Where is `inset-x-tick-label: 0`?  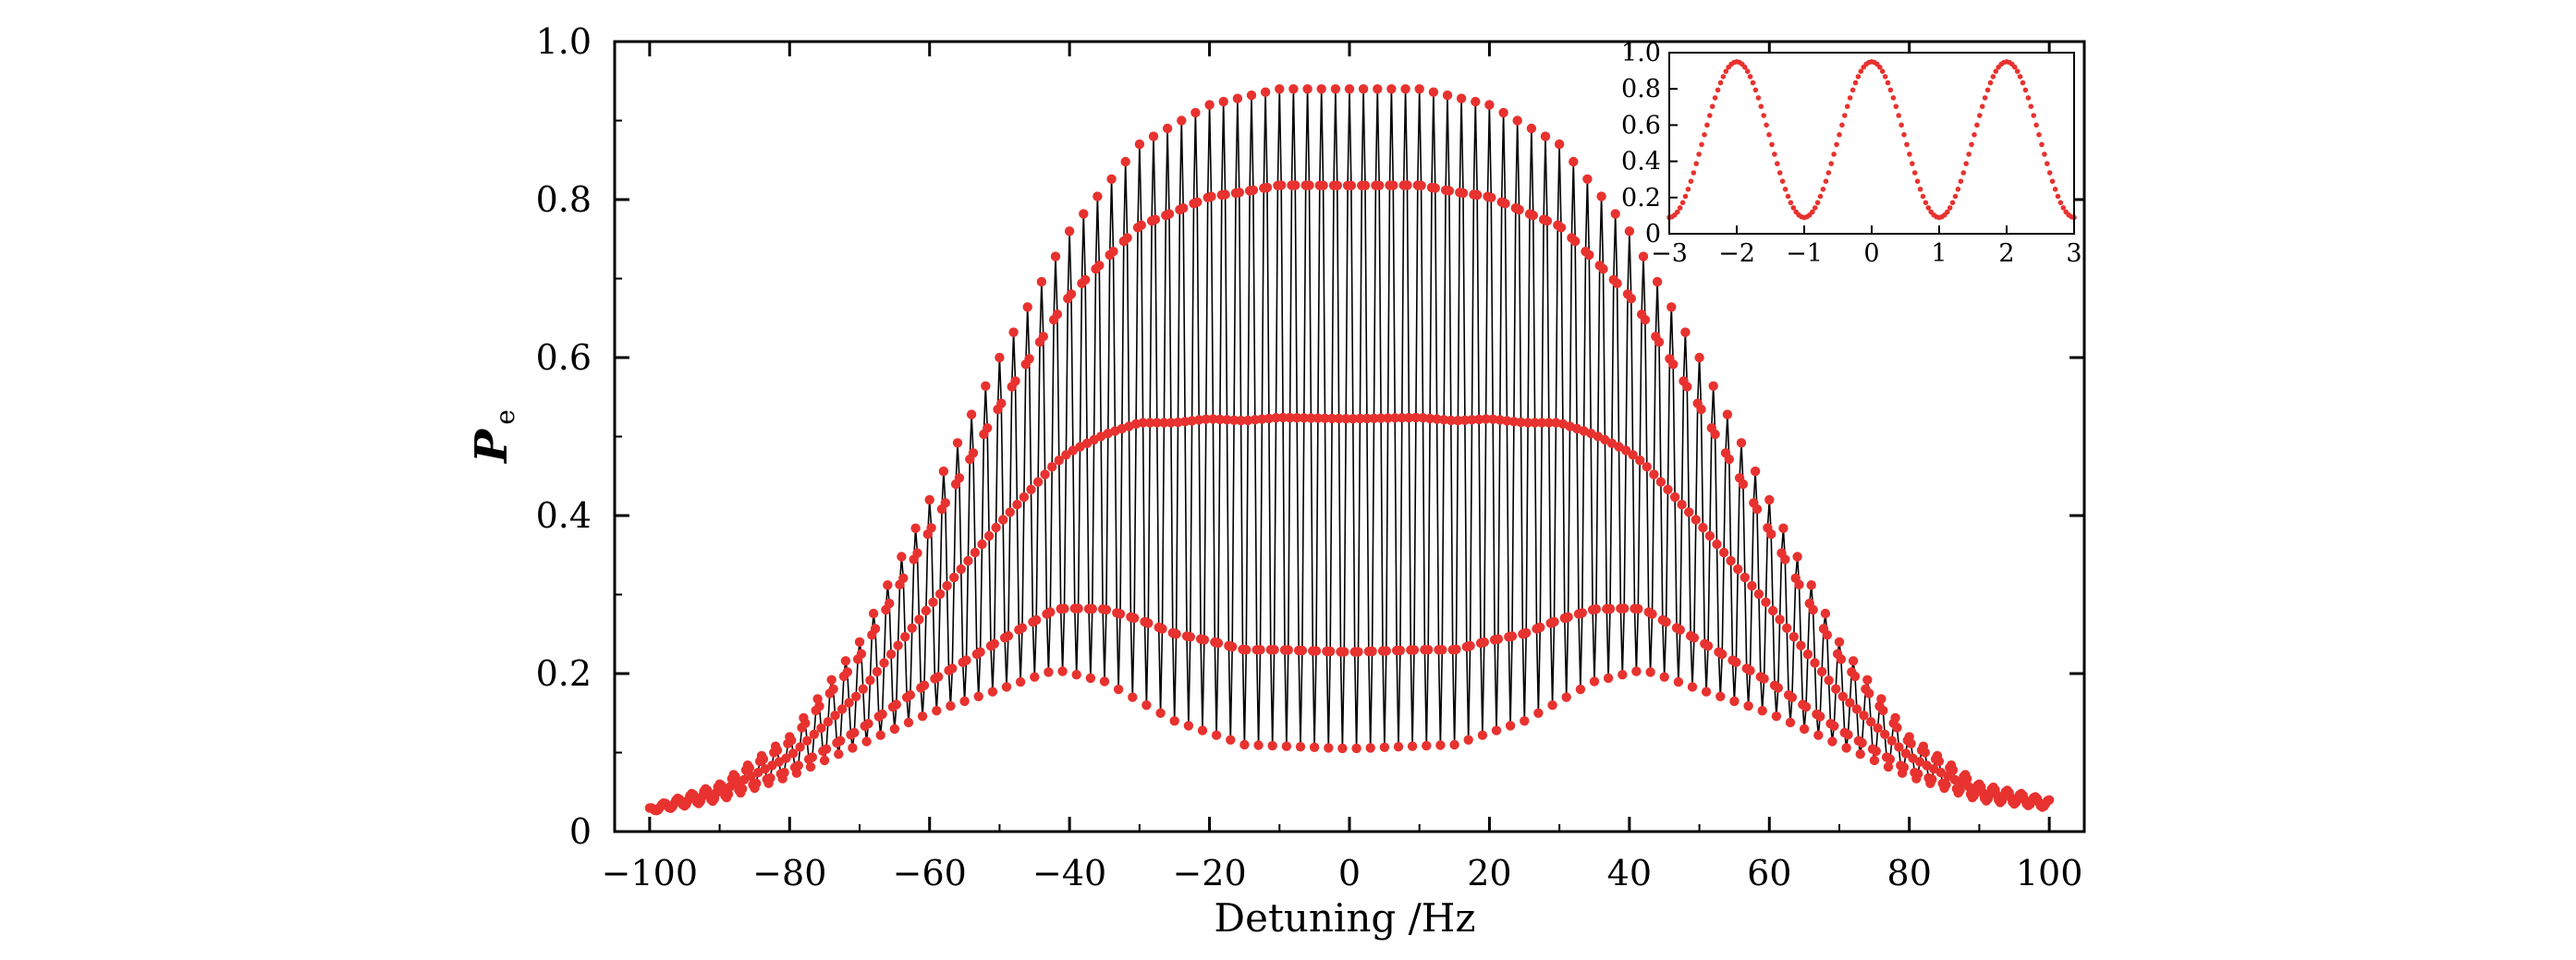 inset-x-tick-label: 0 is located at coordinates (1871, 253).